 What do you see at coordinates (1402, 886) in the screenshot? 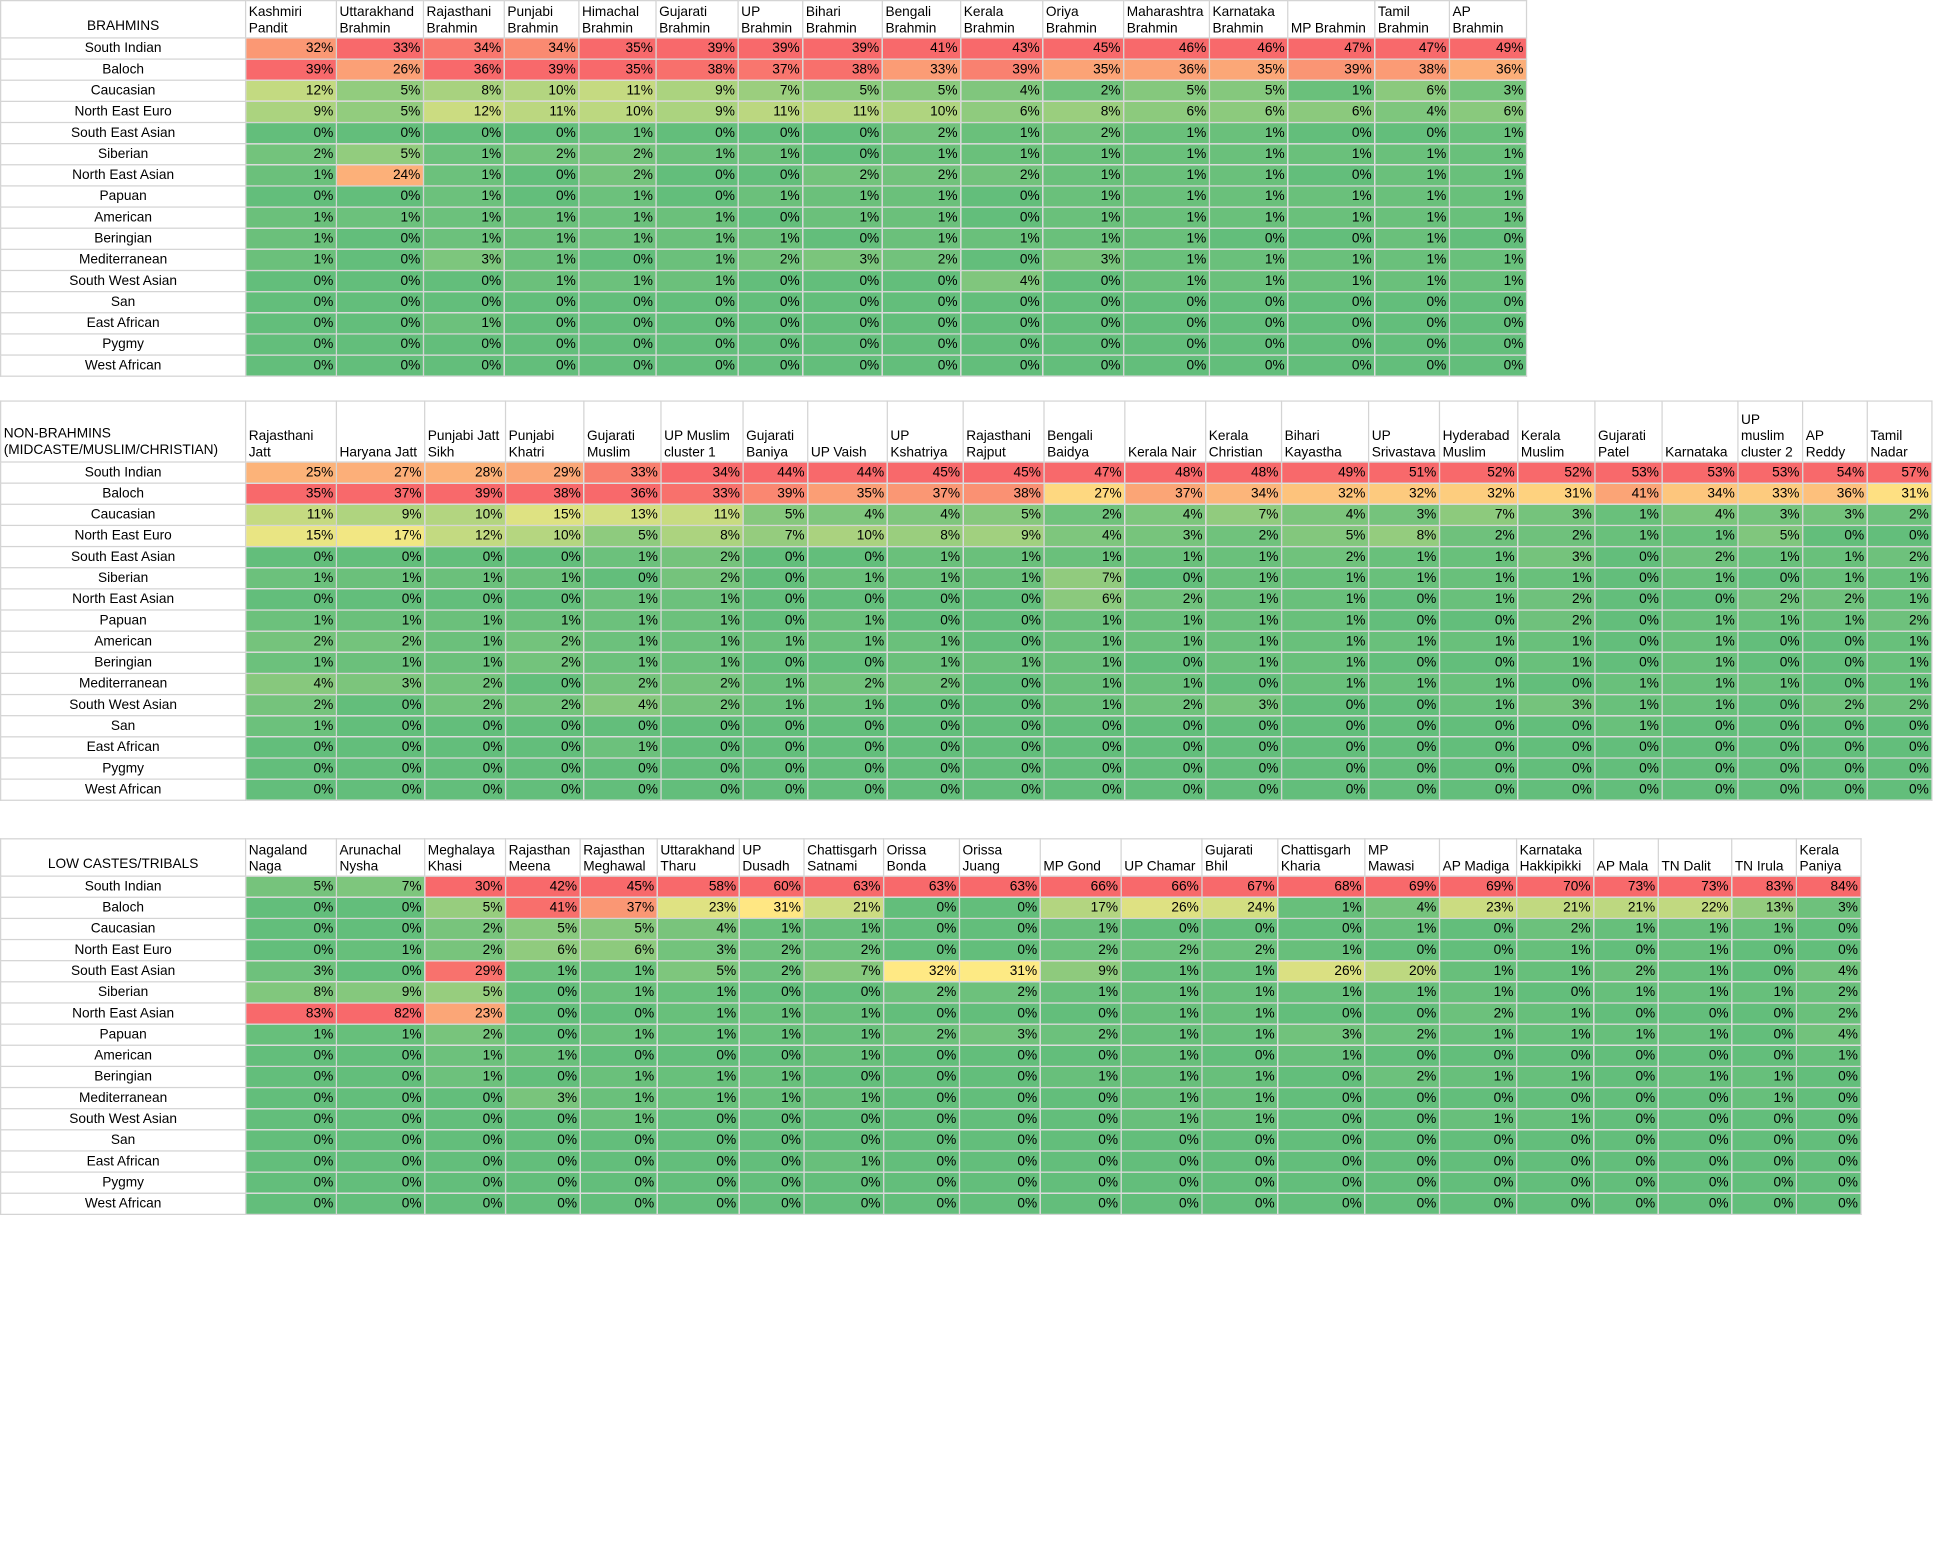
I see `heatmap-cell: 69%` at bounding box center [1402, 886].